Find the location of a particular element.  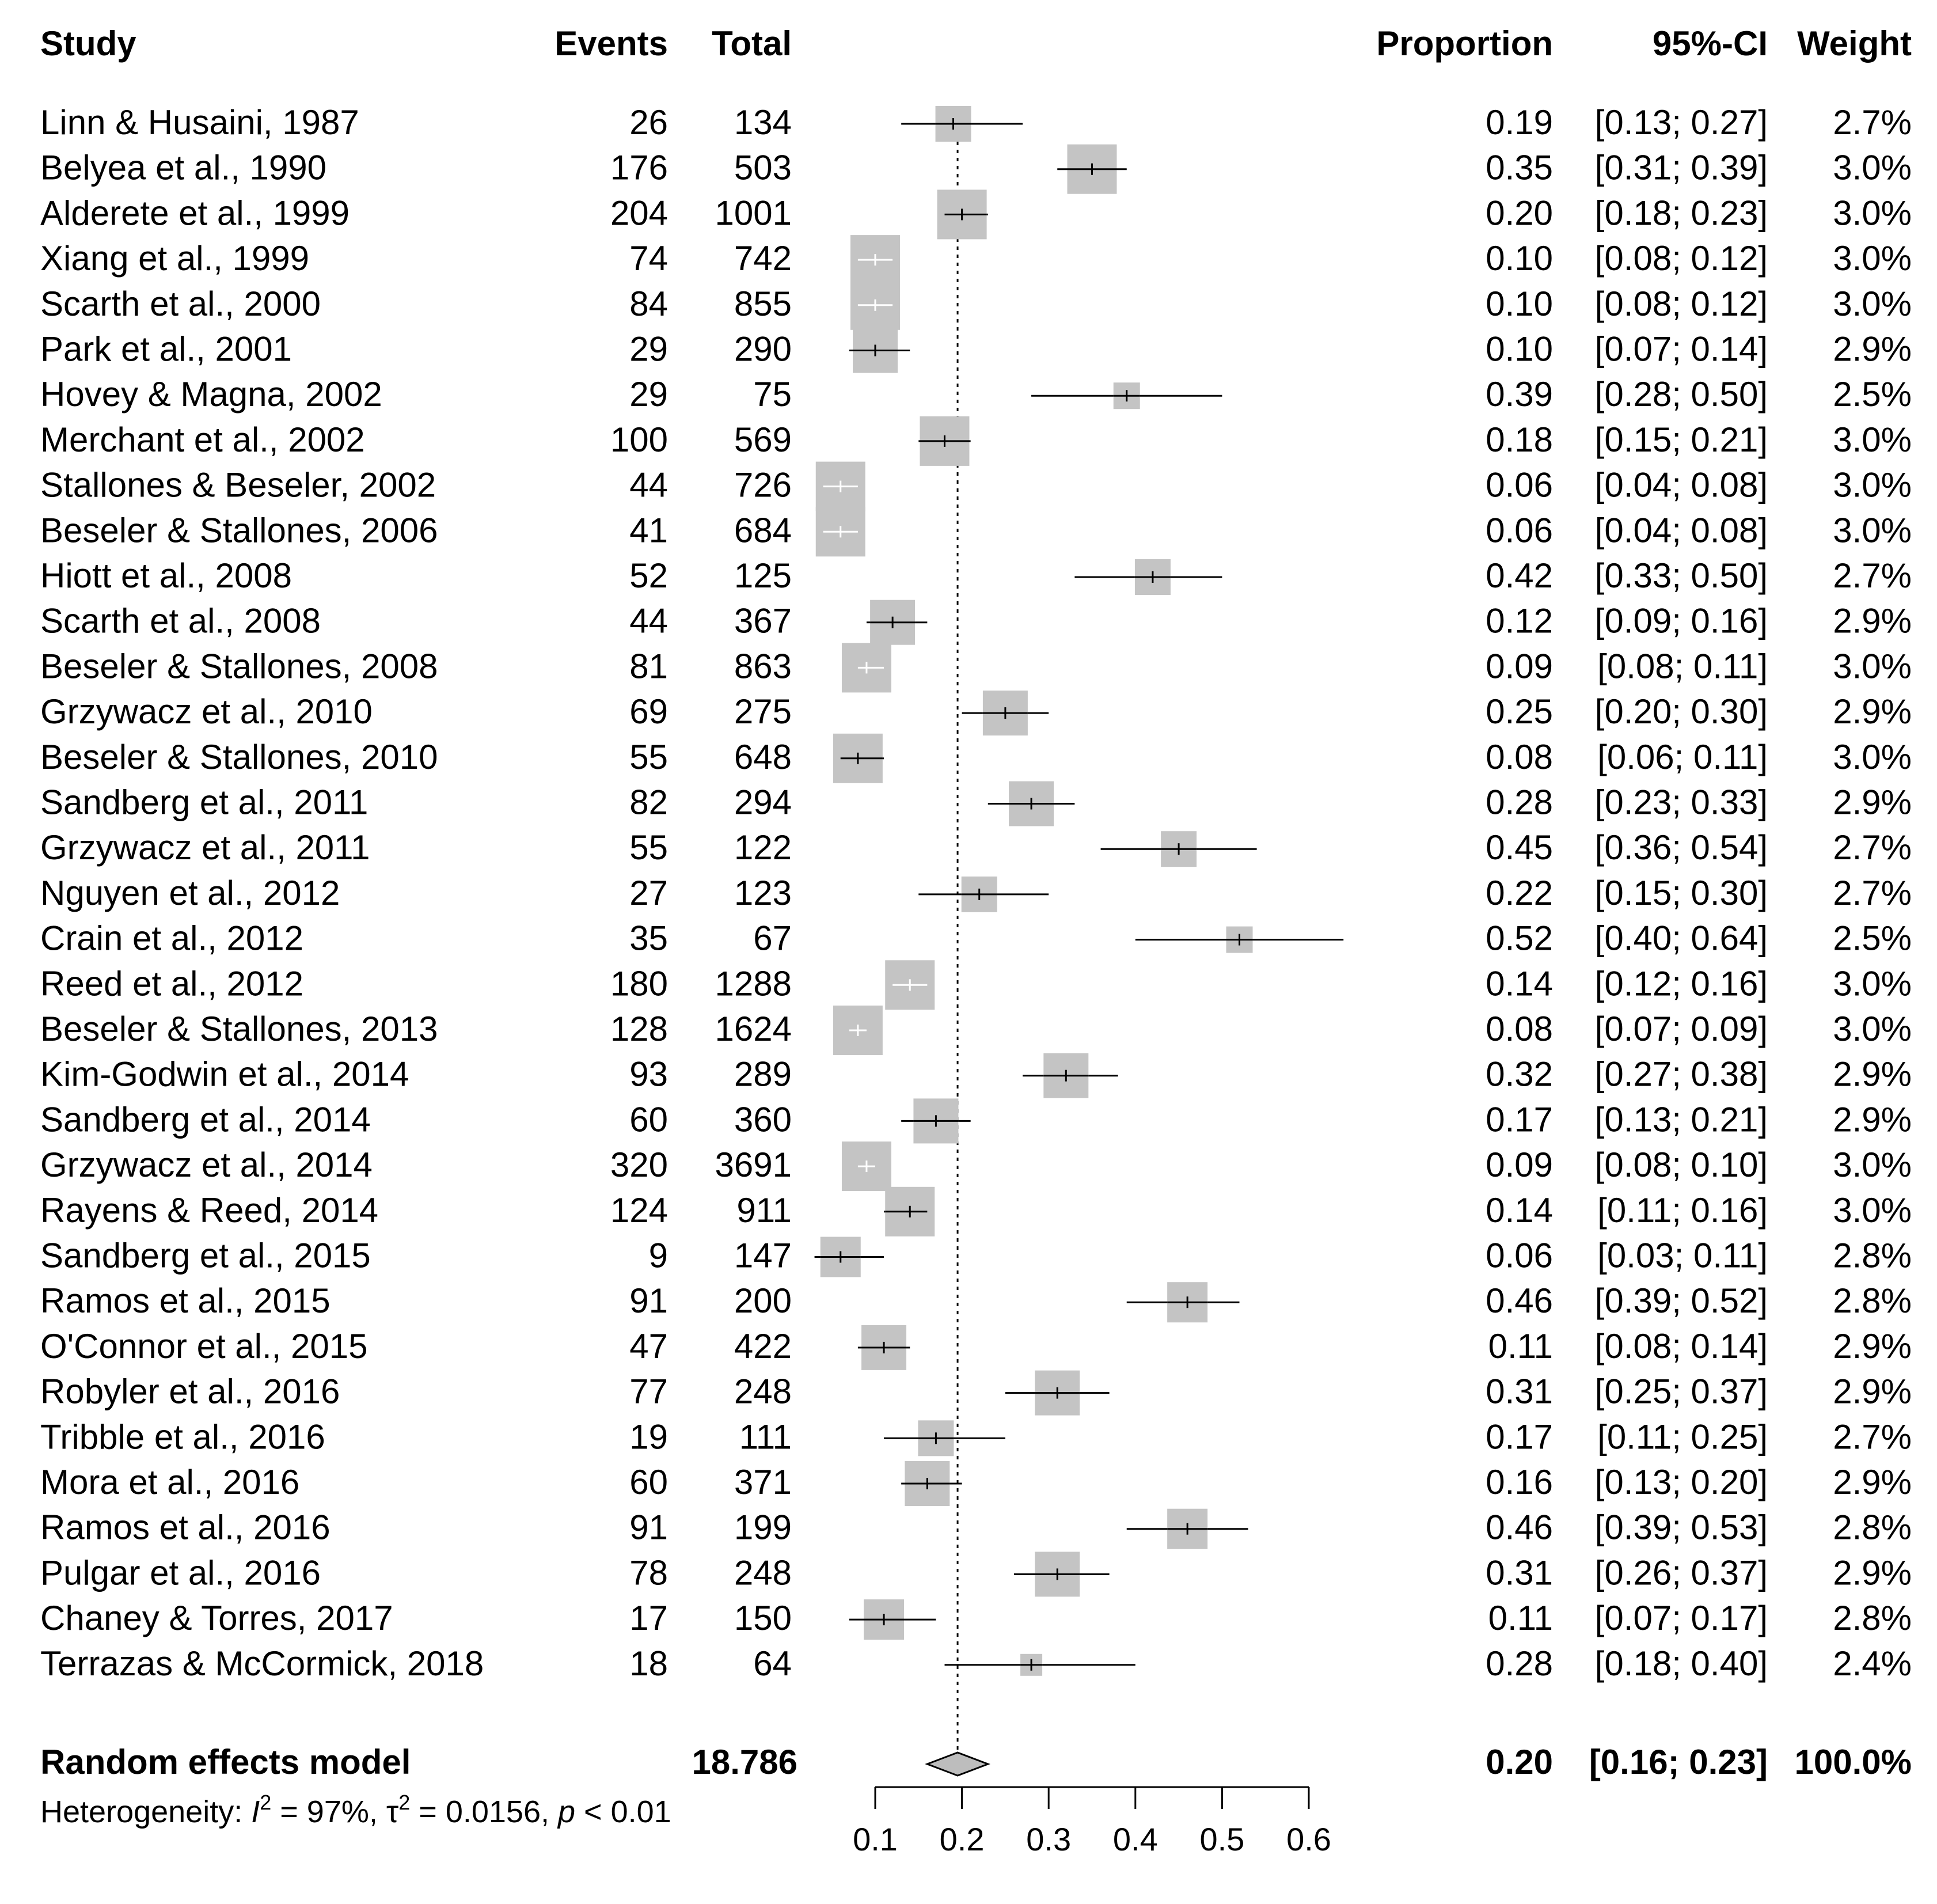

study-name: Crain et al., 2012 is located at coordinates (171, 939).